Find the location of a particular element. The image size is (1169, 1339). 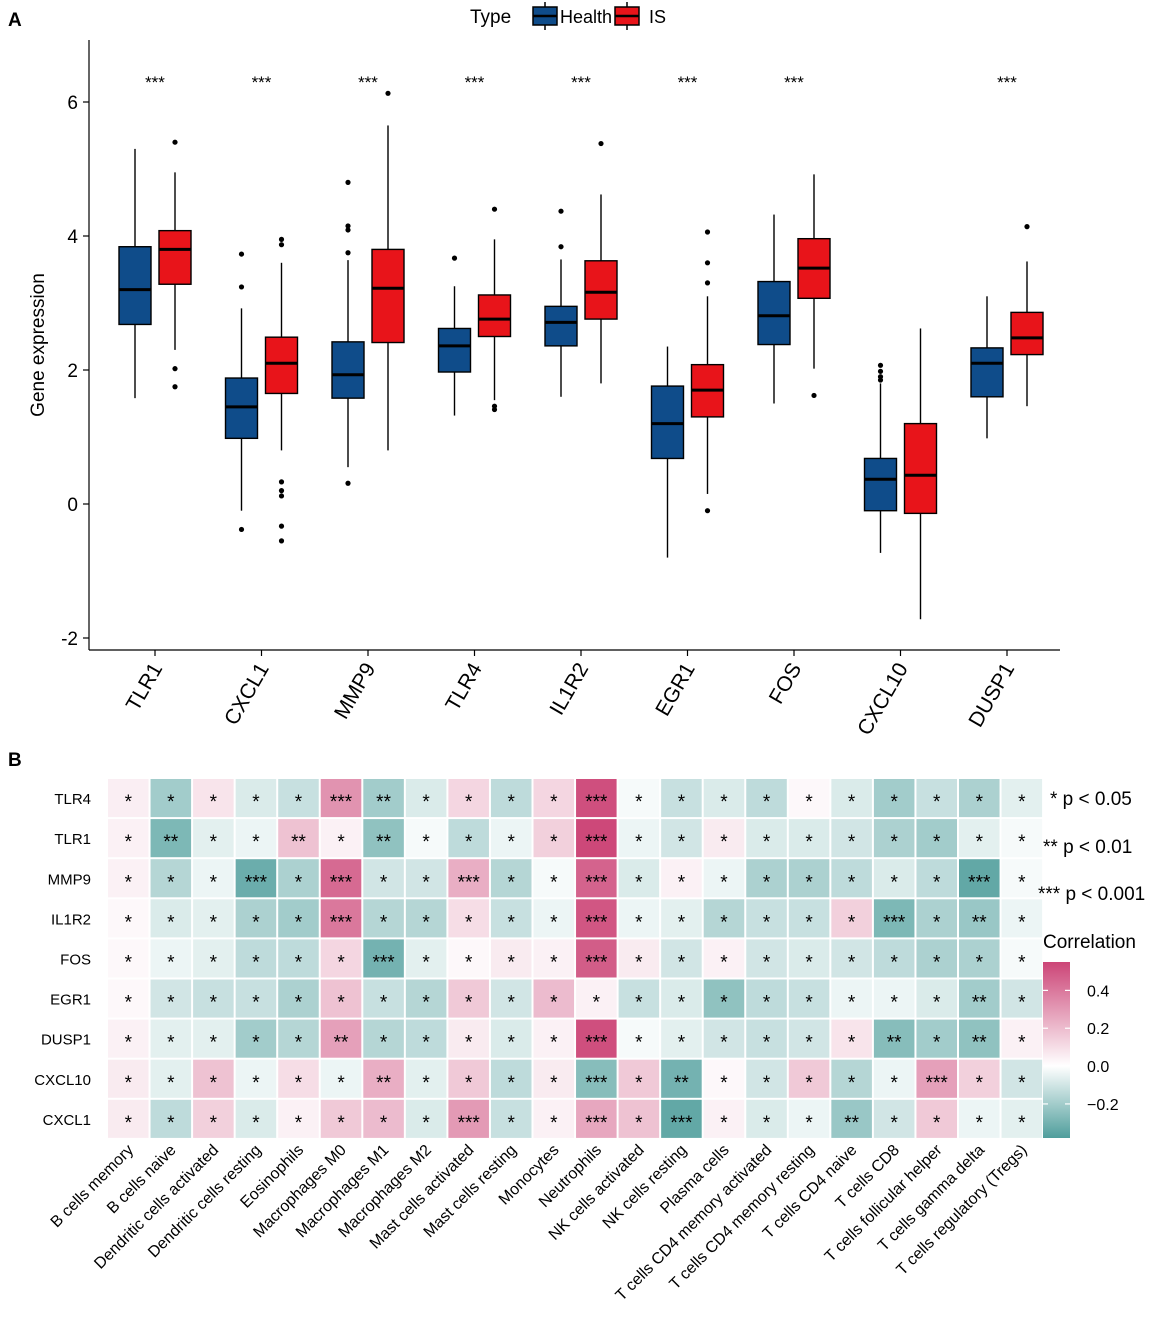

legend-label-is: IS is located at coordinates (657, 17).